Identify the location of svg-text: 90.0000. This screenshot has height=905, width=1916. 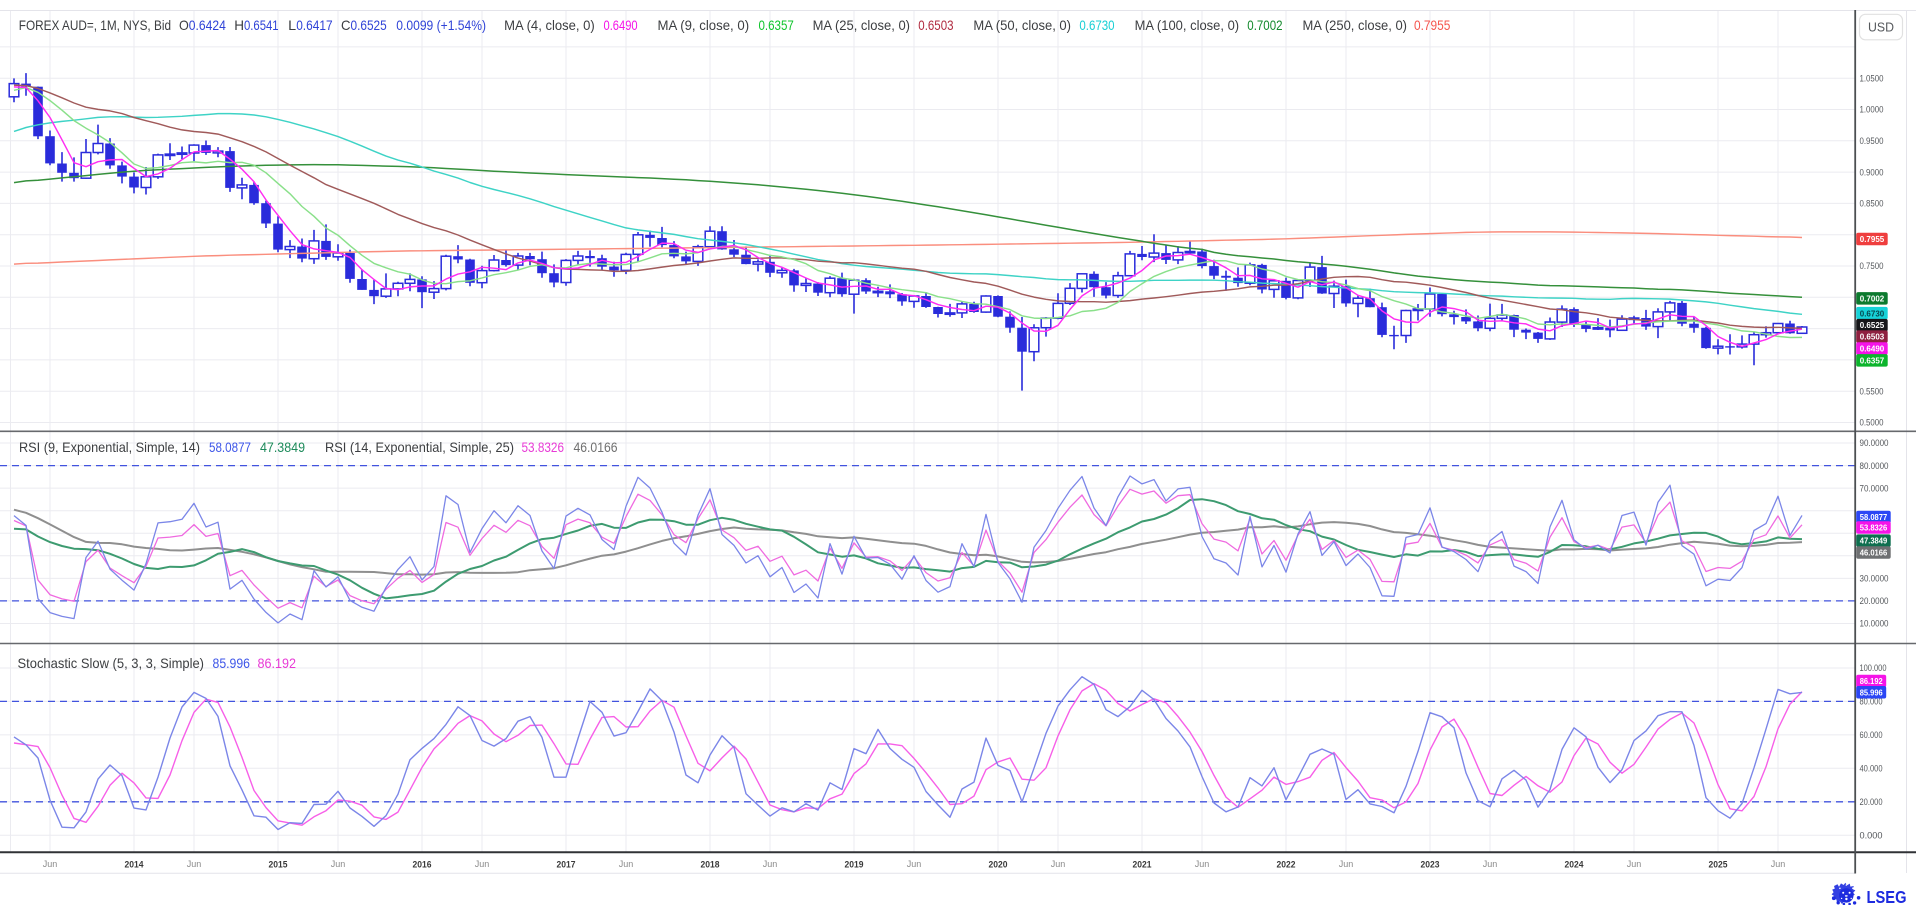
(1874, 443).